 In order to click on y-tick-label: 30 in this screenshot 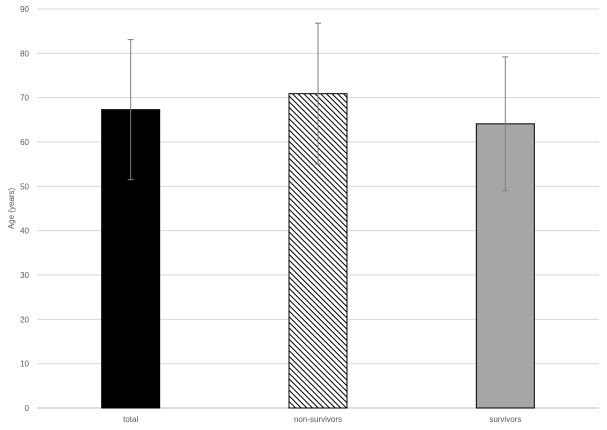, I will do `click(24, 275)`.